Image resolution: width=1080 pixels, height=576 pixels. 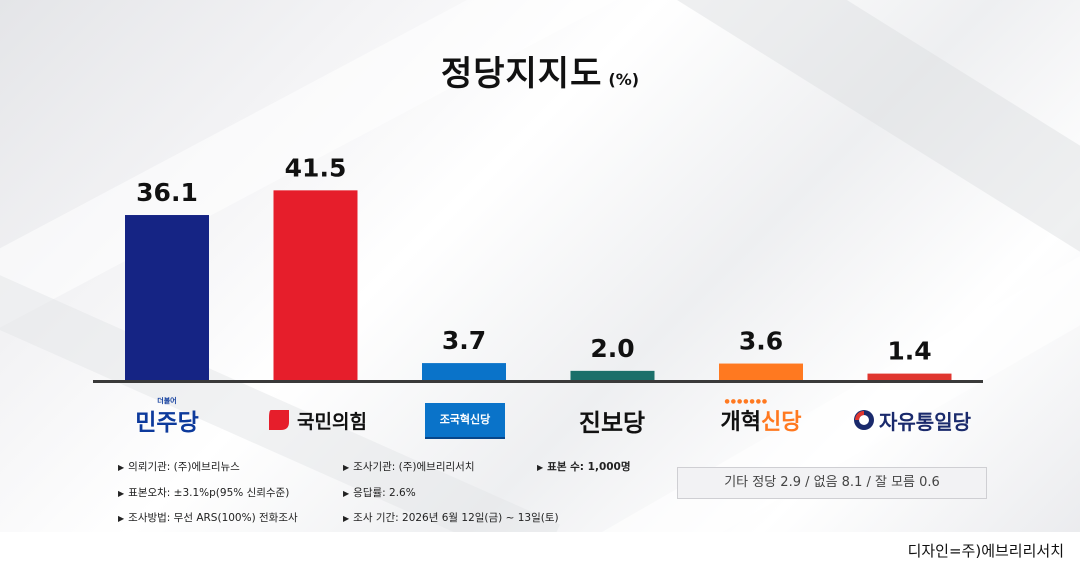 I want to click on notes-column-3: ▶ 표본 수: 1,000명, so click(x=584, y=468).